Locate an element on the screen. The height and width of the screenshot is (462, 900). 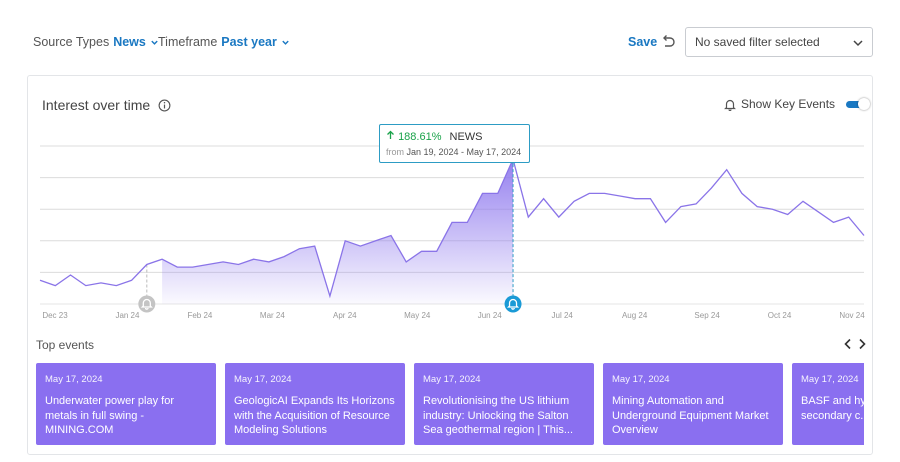
source-types-filter: Source Types News is located at coordinates (96, 42).